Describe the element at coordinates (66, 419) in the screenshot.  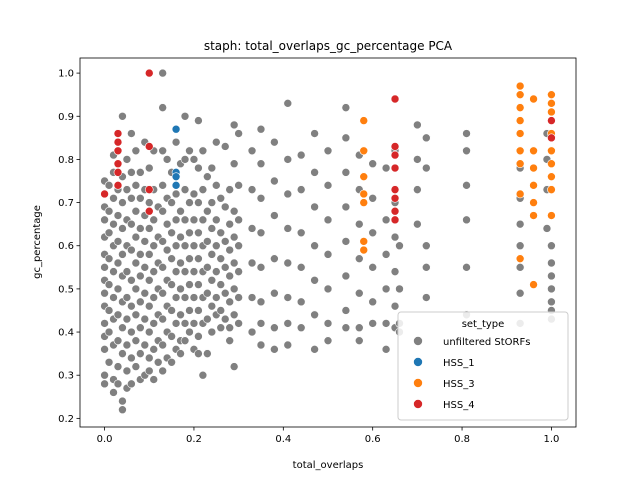
I see `y-tick-label: 0.2` at that location.